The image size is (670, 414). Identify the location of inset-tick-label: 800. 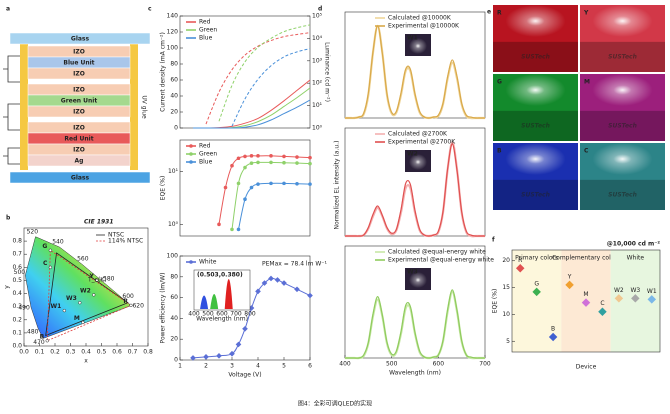
(250, 314).